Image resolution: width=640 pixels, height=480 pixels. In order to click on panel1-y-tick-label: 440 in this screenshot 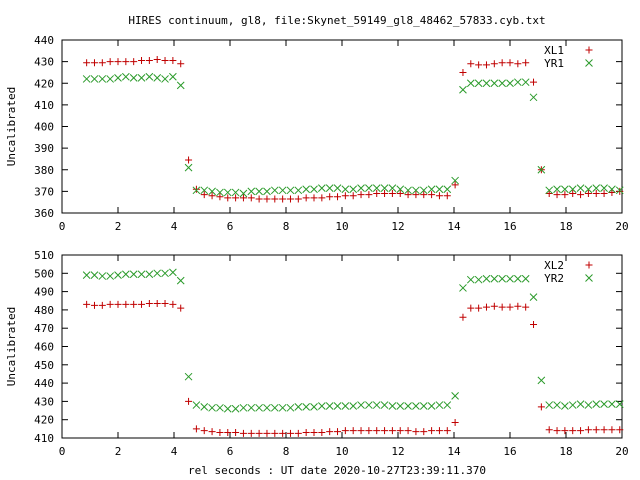, I will do `click(44, 40)`.